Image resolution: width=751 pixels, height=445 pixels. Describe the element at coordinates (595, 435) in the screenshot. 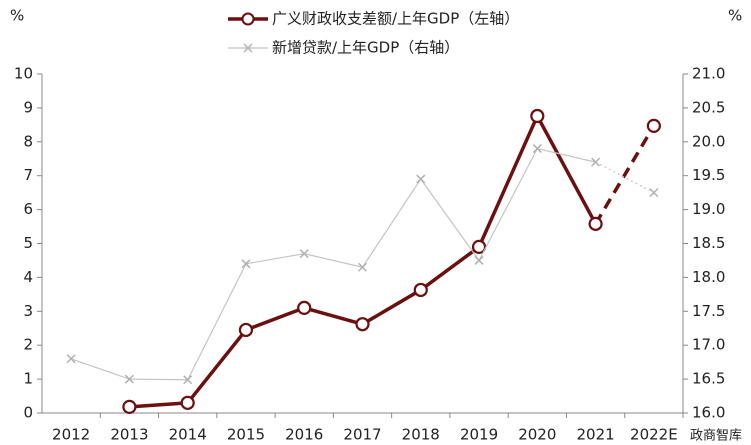

I see `x-tick-label: 2021` at that location.